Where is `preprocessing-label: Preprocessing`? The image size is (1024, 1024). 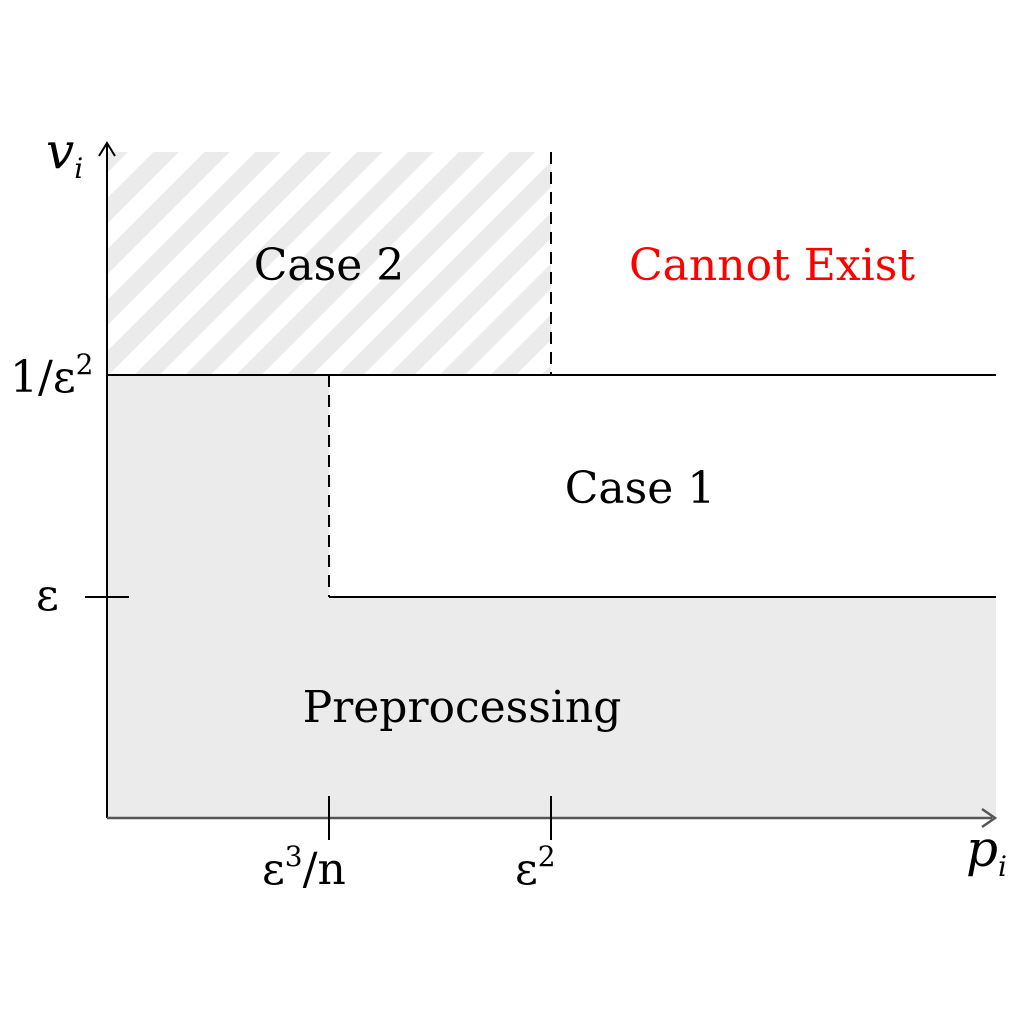 preprocessing-label: Preprocessing is located at coordinates (462, 707).